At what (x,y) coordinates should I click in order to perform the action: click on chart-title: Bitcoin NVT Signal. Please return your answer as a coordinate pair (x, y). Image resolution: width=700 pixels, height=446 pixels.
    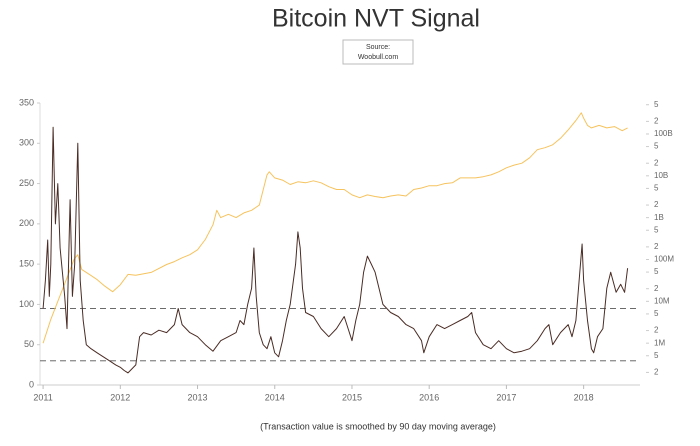
    Looking at the image, I should click on (376, 19).